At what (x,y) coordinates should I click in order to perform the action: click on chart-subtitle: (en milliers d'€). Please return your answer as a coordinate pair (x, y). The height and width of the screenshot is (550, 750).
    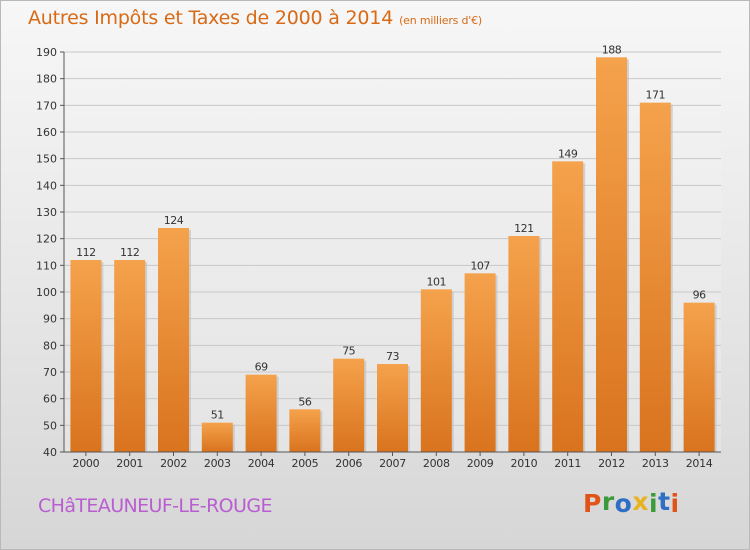
    Looking at the image, I should click on (440, 20).